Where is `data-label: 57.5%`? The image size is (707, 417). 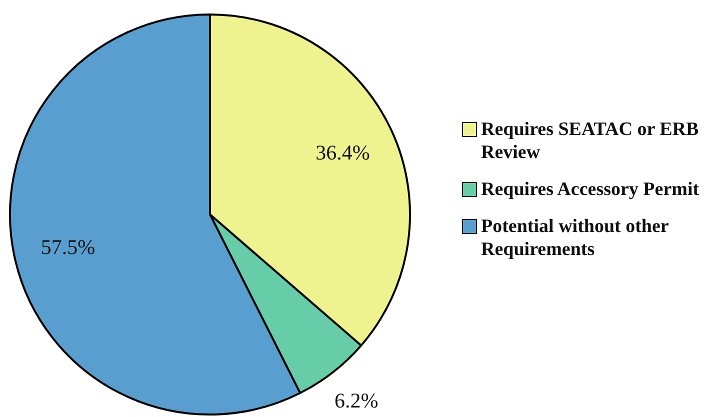
data-label: 57.5% is located at coordinates (68, 246).